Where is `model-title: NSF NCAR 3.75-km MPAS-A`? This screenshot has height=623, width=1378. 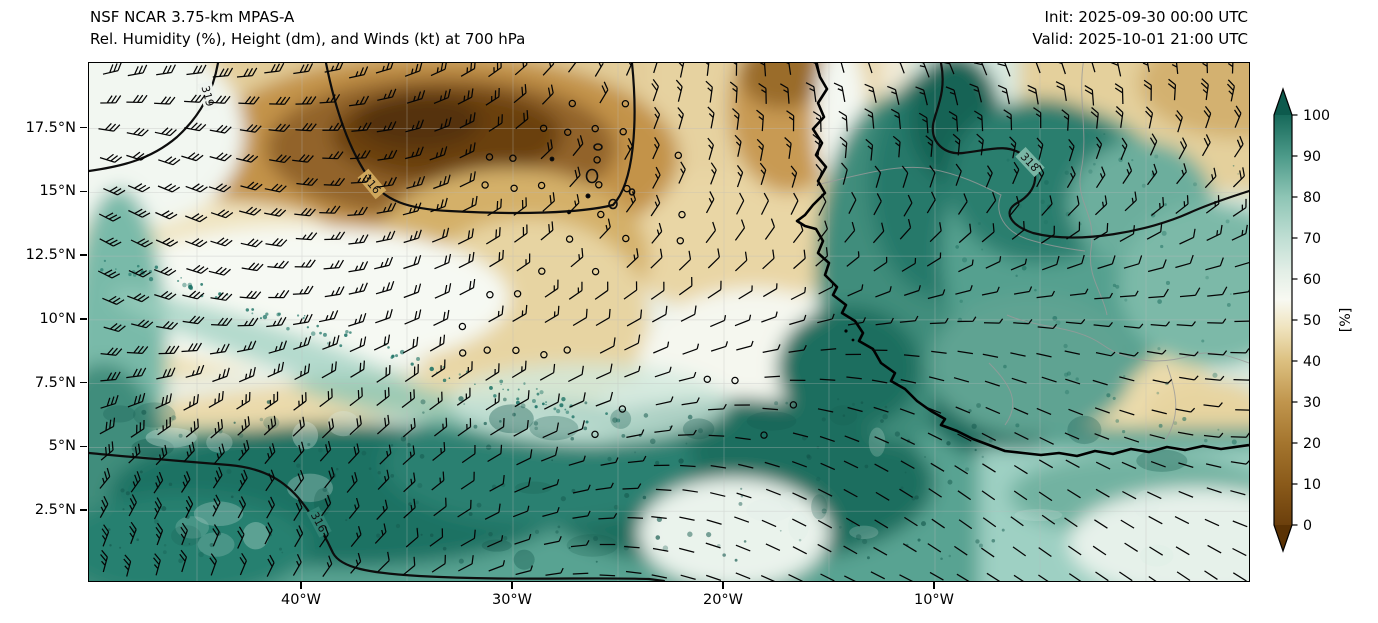 model-title: NSF NCAR 3.75-km MPAS-A is located at coordinates (192, 17).